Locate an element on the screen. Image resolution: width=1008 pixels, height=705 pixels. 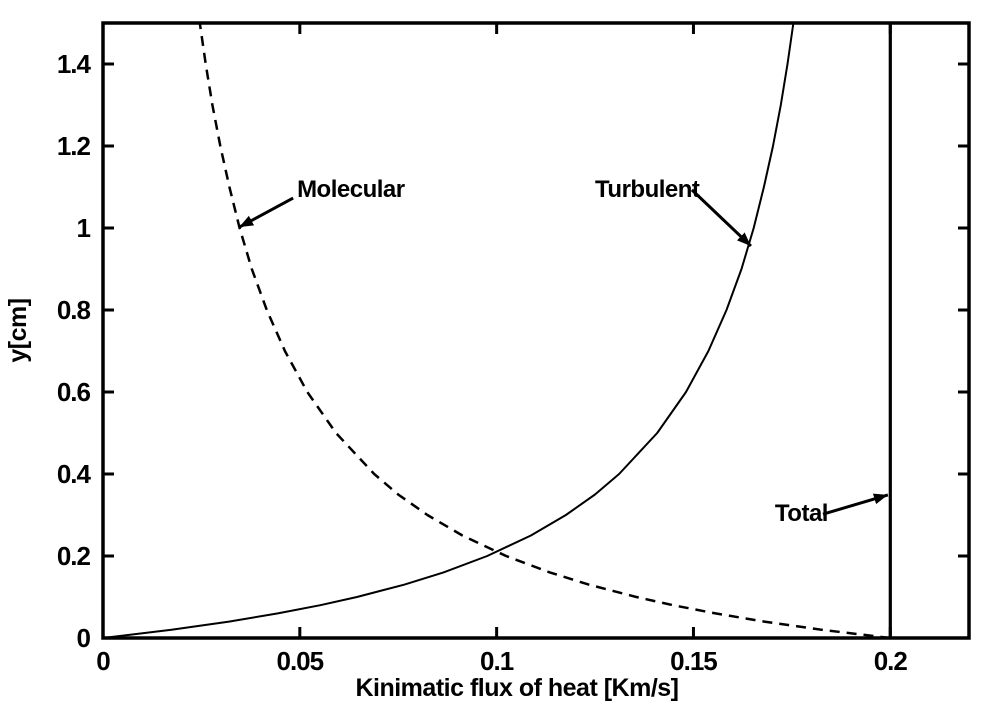
x-tick-label: 0.1 is located at coordinates (497, 661).